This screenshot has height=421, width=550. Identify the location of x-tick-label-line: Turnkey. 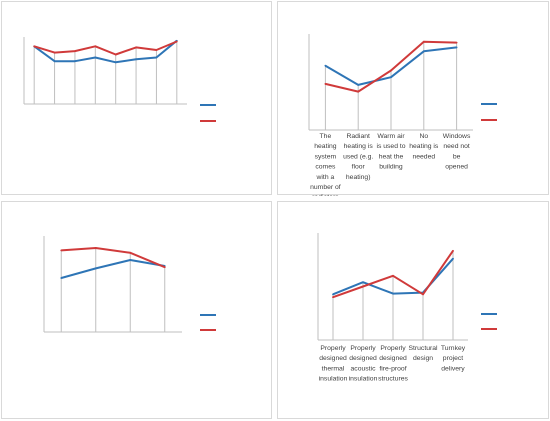
(453, 348).